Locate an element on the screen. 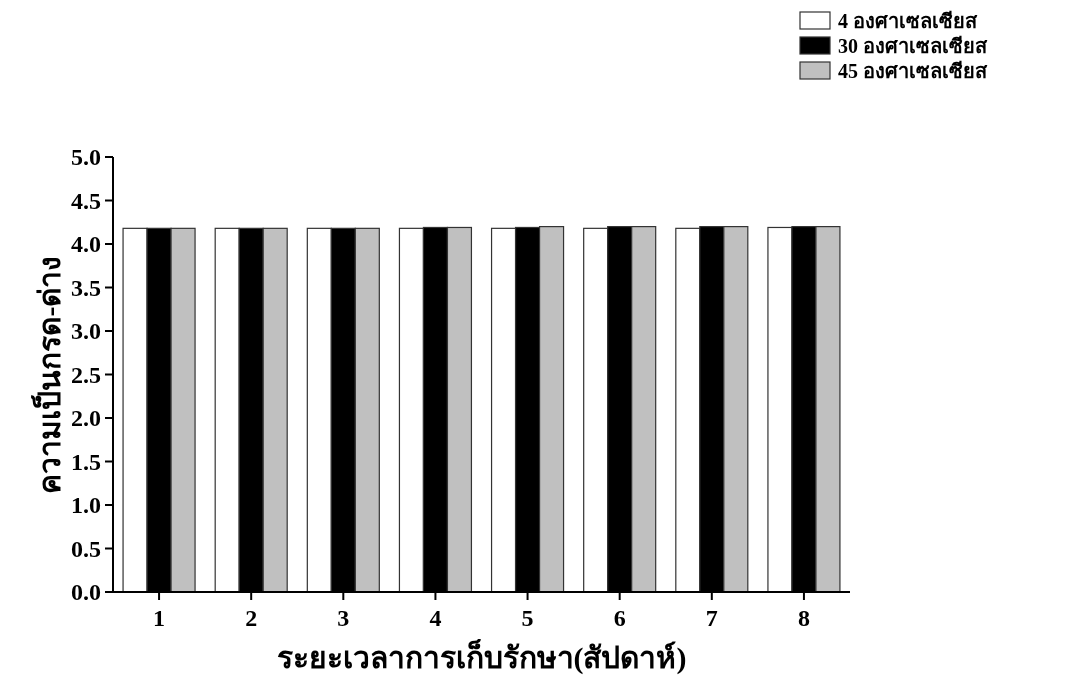 The width and height of the screenshot is (1070, 682). legend-label: 45 องศาเซลเซียส is located at coordinates (913, 71).